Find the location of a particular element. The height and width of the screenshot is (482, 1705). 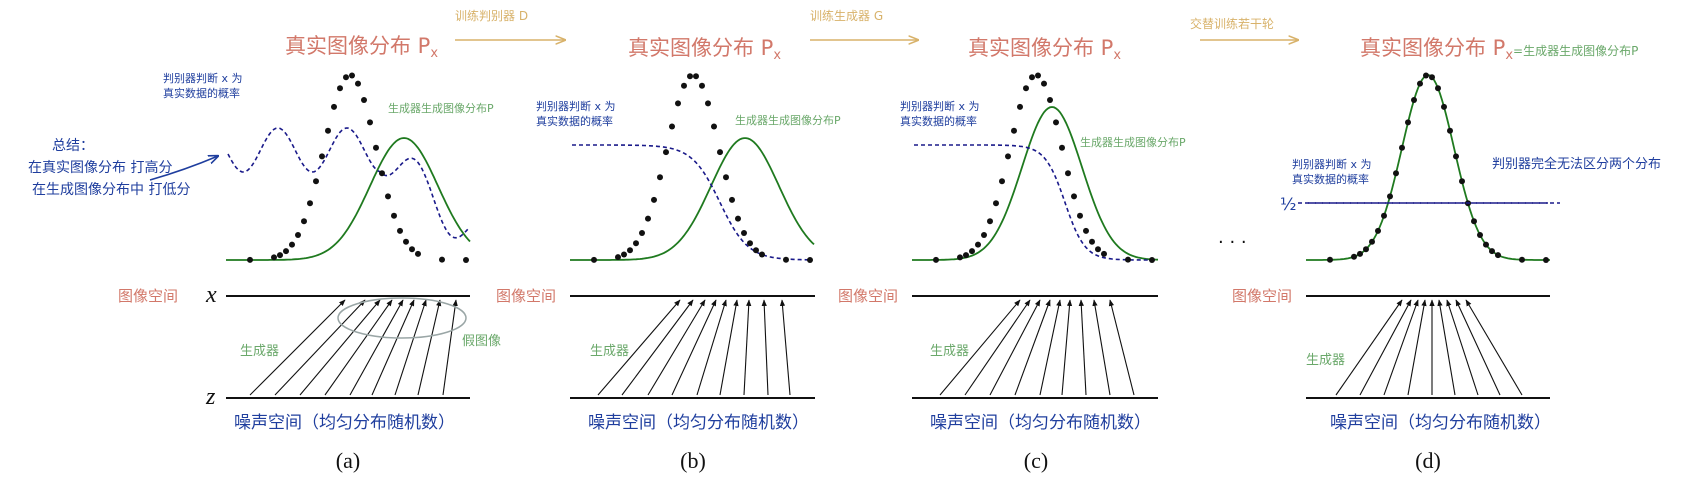

step-arrow-3: 交替训练若干轮 is located at coordinates (1244, 28).